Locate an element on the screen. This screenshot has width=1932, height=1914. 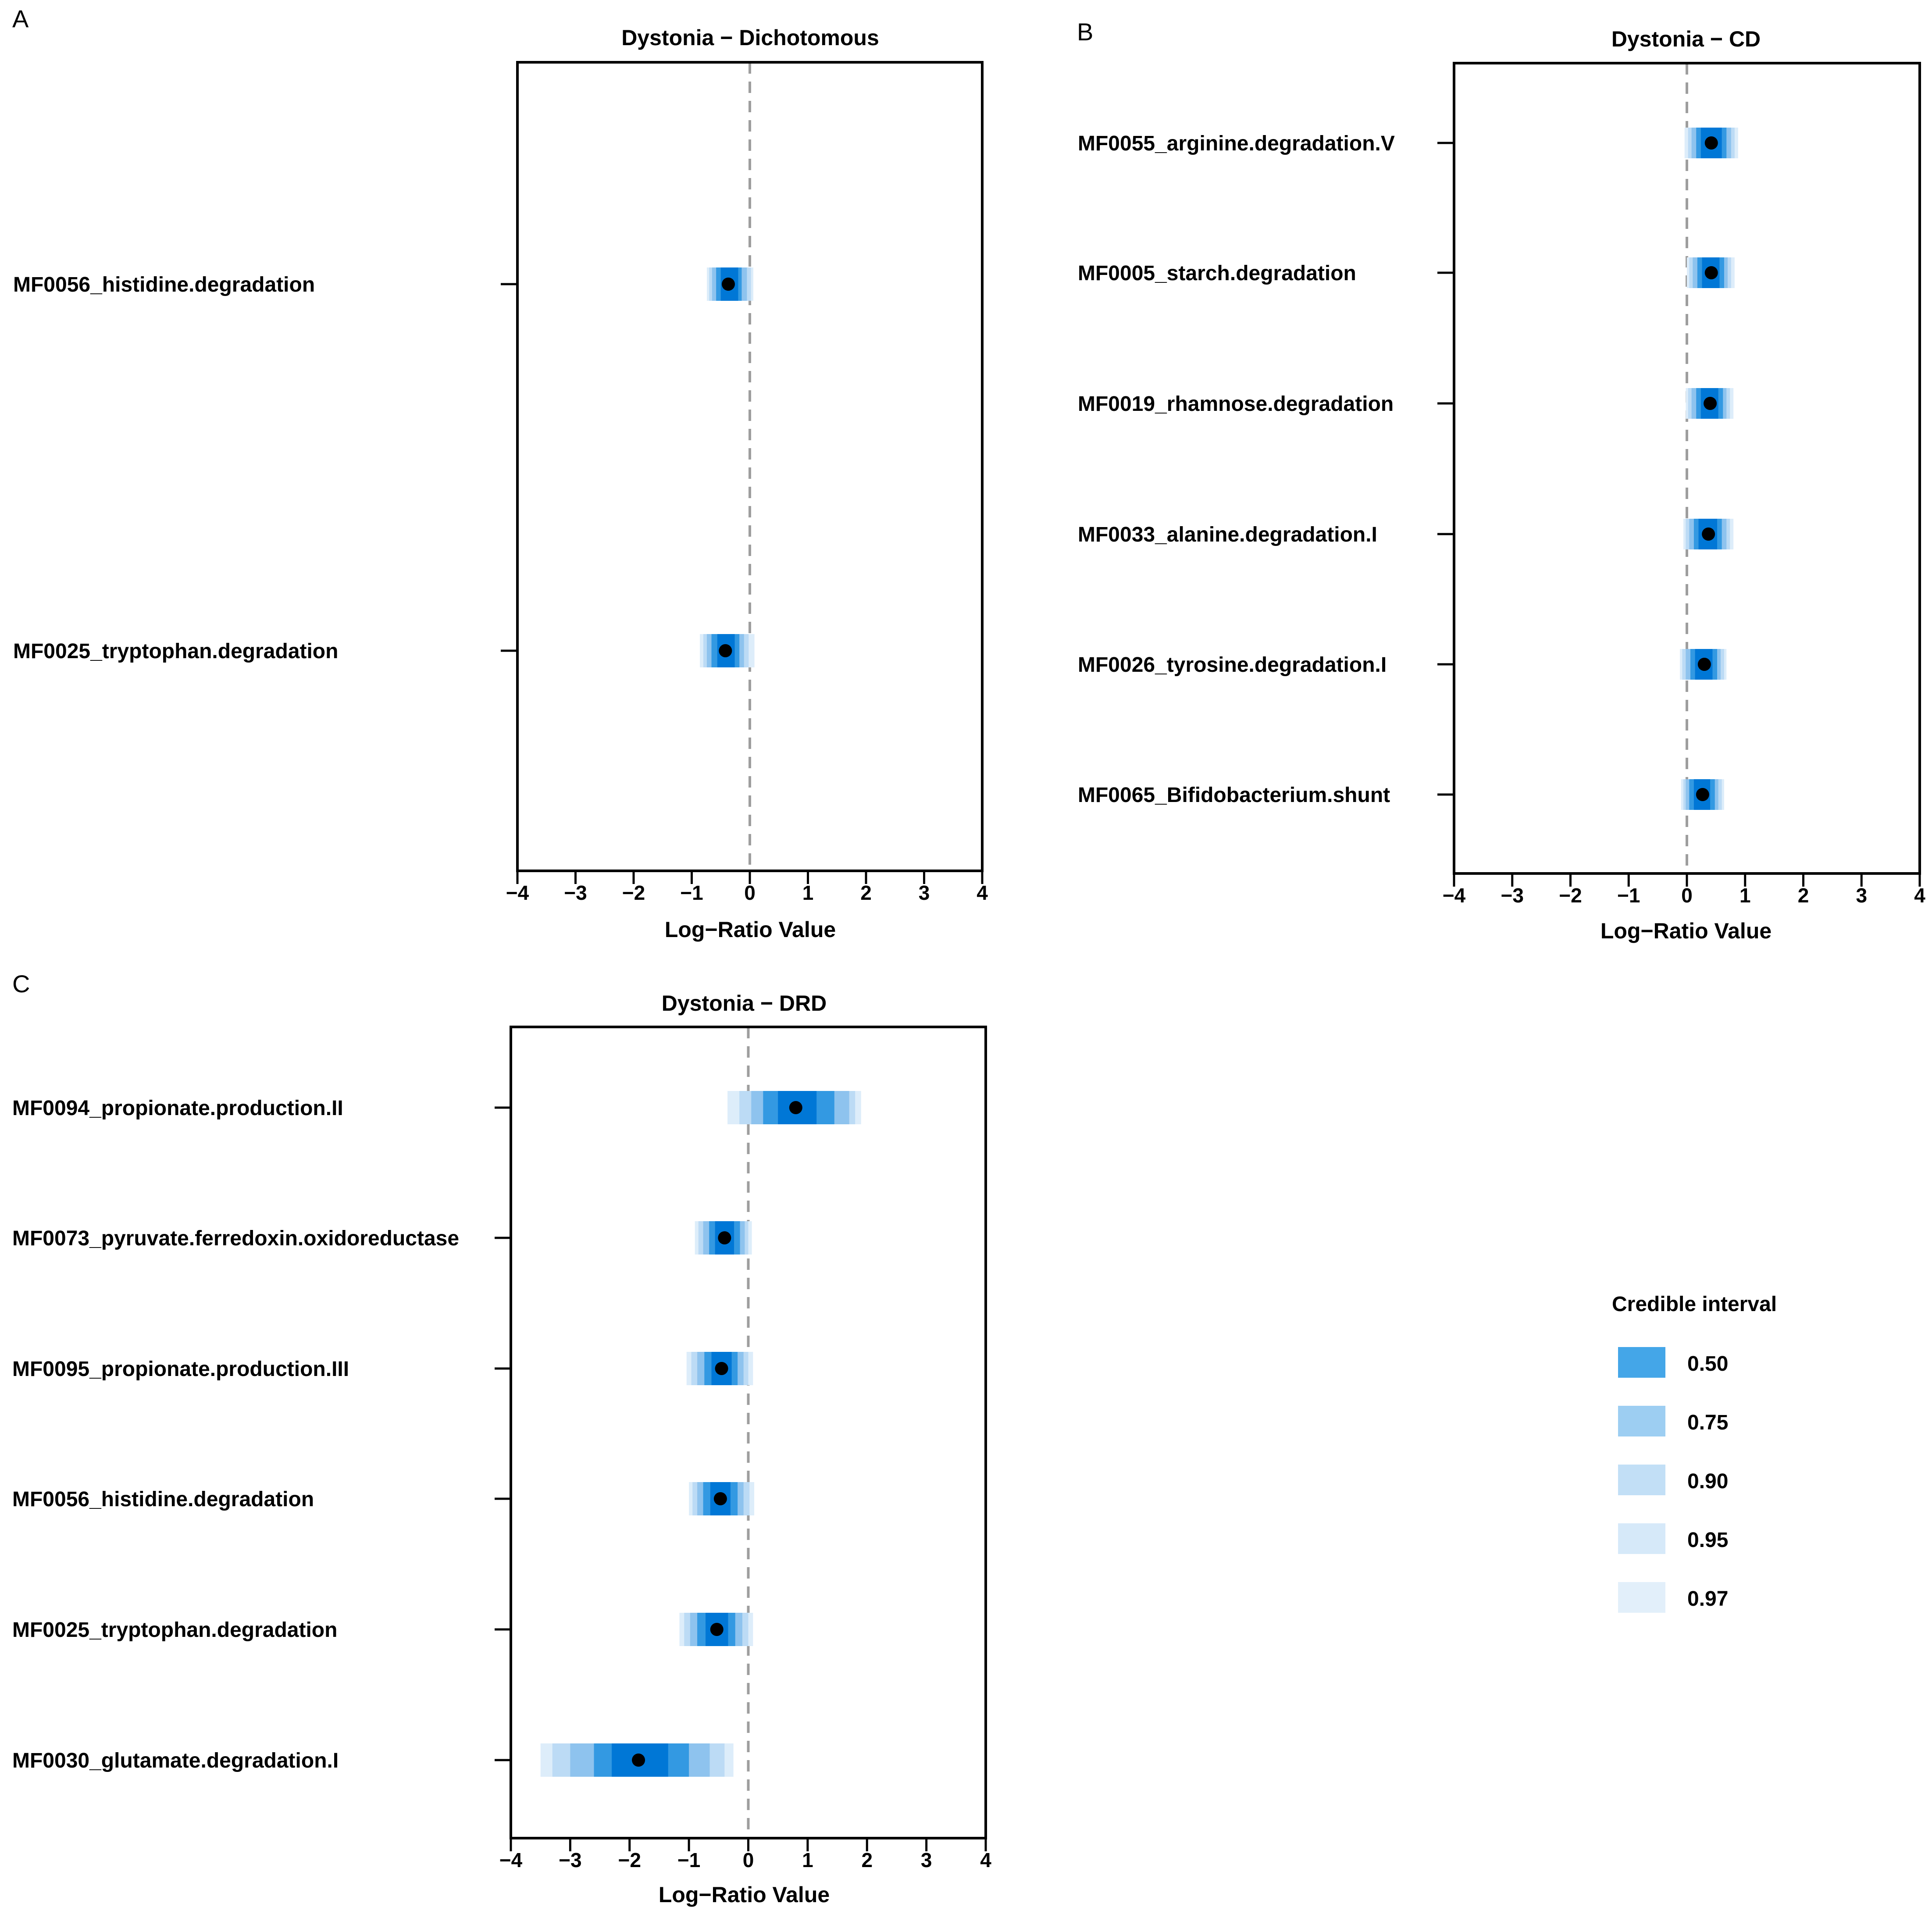
panel-b-x-tick-label-8: 3 is located at coordinates (1862, 895).